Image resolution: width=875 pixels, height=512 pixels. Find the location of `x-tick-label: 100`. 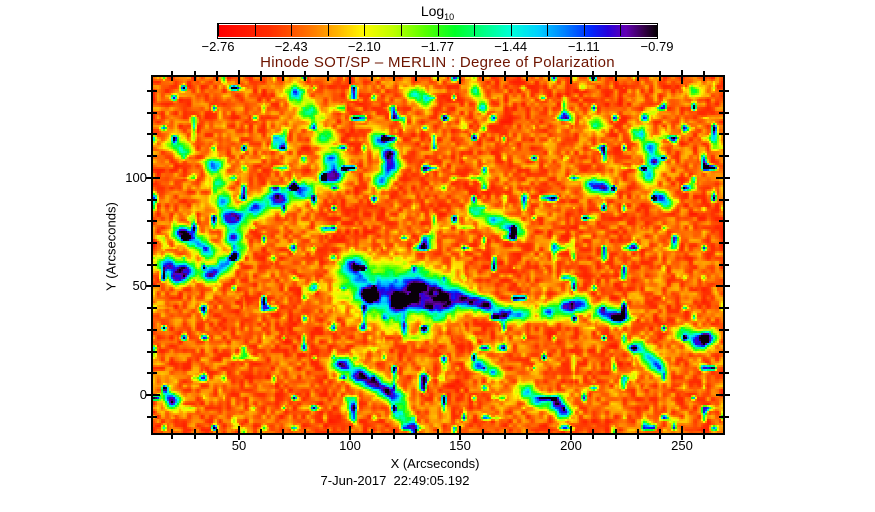

x-tick-label: 100 is located at coordinates (350, 445).